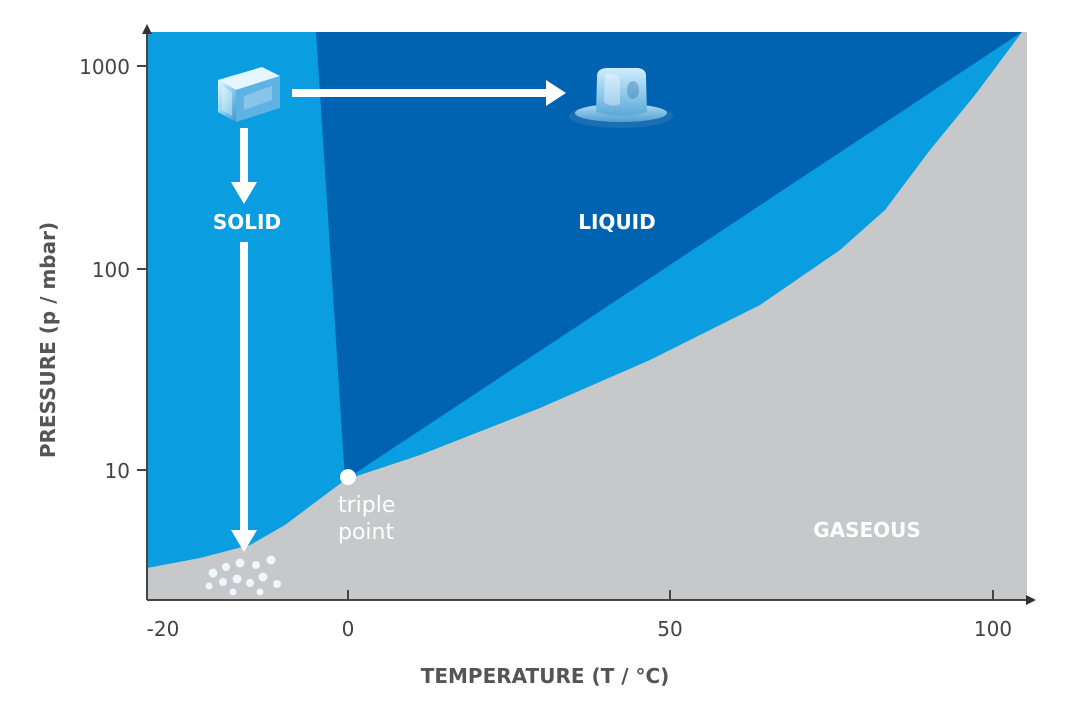 This screenshot has width=1080, height=719. What do you see at coordinates (429, 93) in the screenshot?
I see `melting-arrow` at bounding box center [429, 93].